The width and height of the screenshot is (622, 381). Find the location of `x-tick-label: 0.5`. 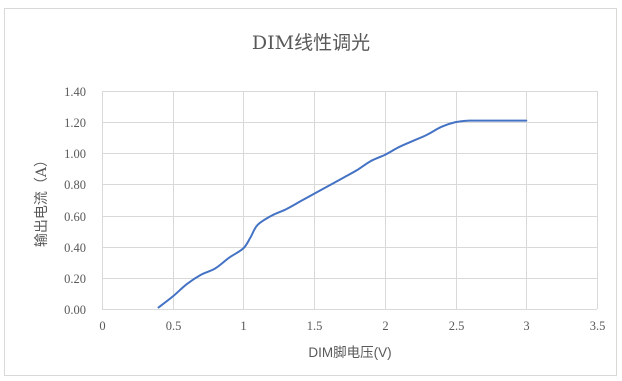

x-tick-label: 0.5 is located at coordinates (174, 326).